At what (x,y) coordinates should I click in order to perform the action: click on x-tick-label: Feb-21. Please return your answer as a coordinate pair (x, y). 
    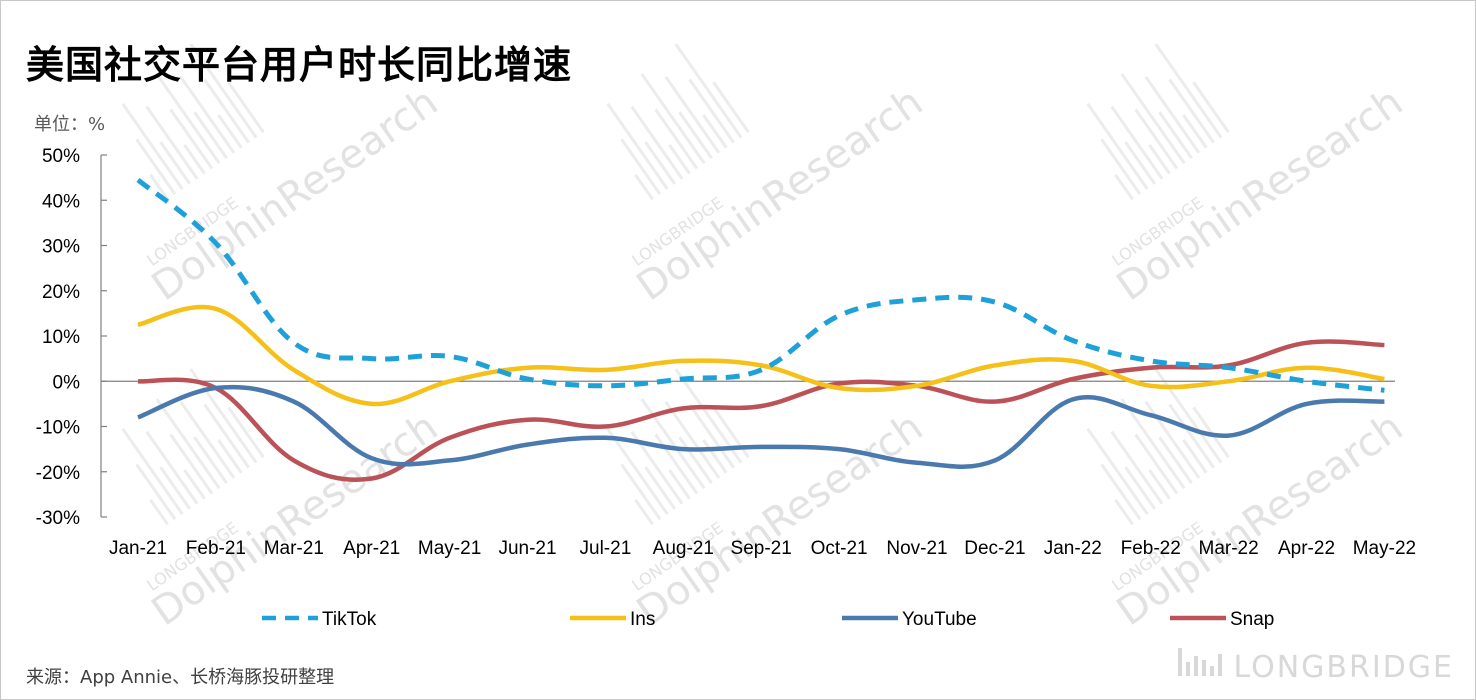
    Looking at the image, I should click on (216, 548).